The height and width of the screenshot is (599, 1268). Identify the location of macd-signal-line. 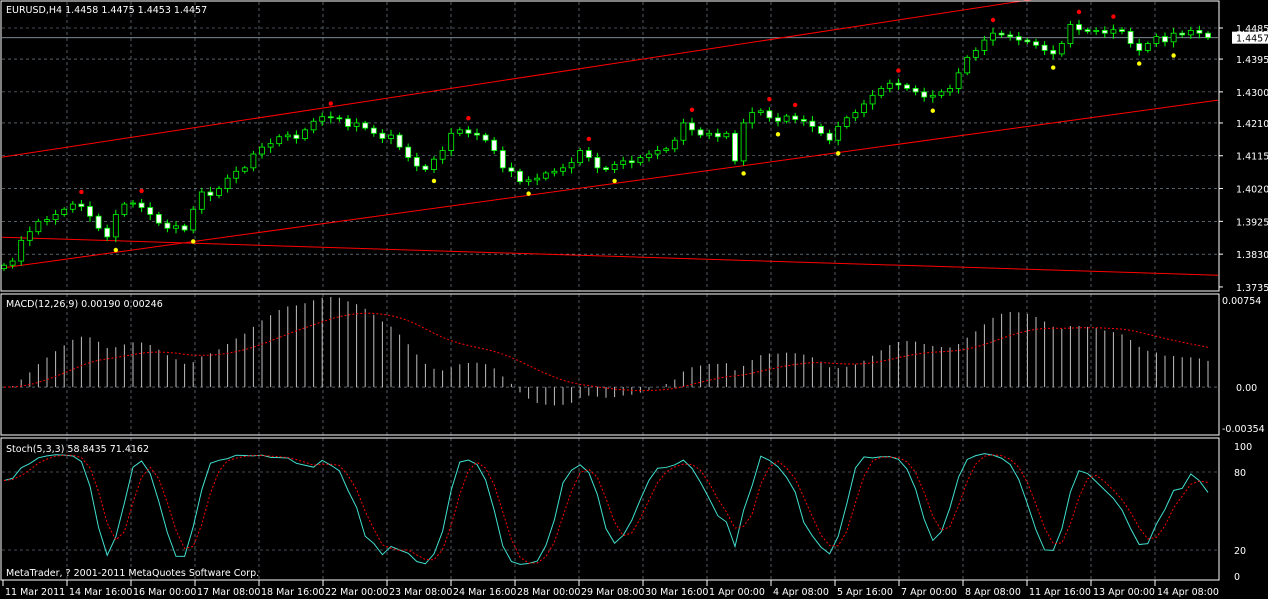
(606, 352).